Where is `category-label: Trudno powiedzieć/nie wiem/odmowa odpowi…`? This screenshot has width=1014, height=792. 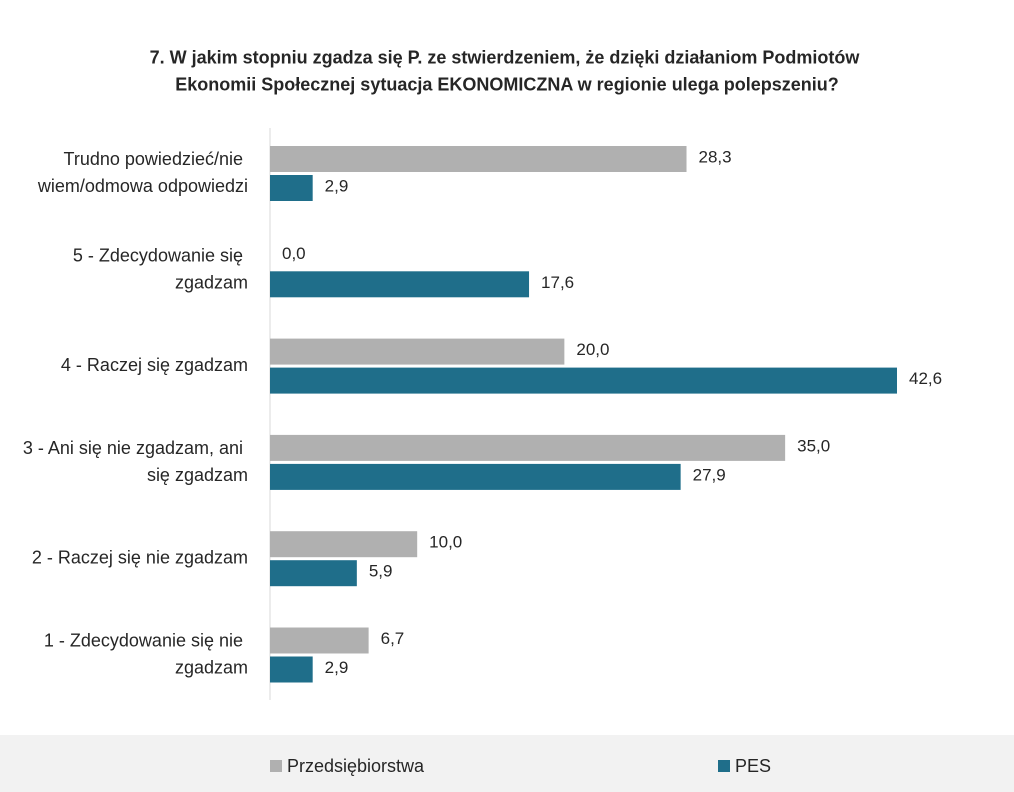
category-label: Trudno powiedzieć/nie wiem/odmowa odpowi… is located at coordinates (142, 172).